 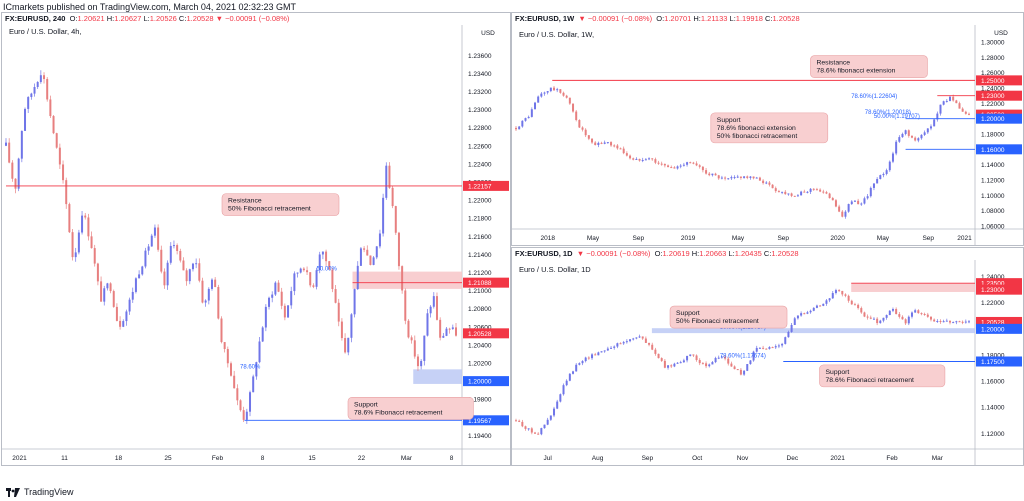 I want to click on price-tick-label: 1.19400, so click(x=480, y=436).